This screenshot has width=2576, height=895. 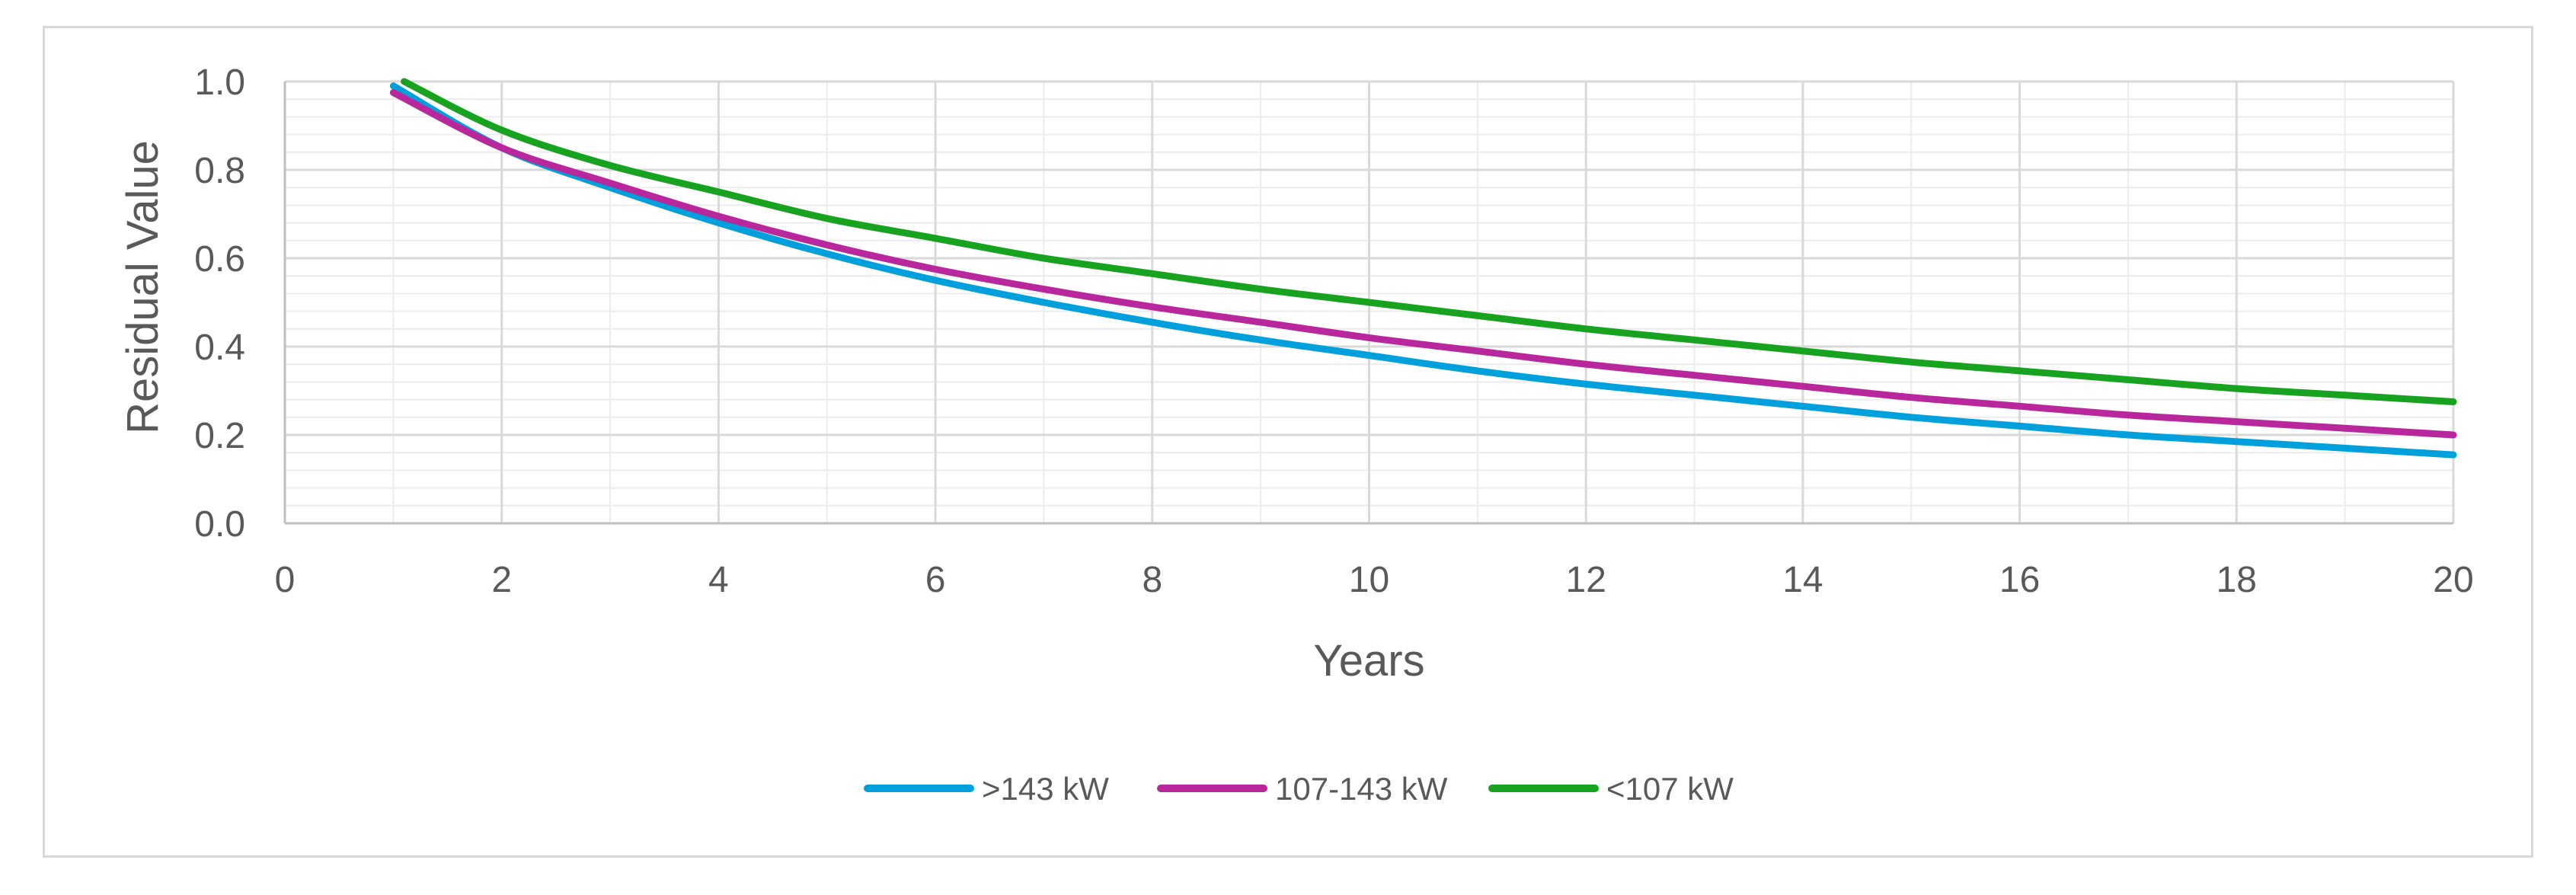 What do you see at coordinates (1152, 580) in the screenshot?
I see `x-tick-label: 8` at bounding box center [1152, 580].